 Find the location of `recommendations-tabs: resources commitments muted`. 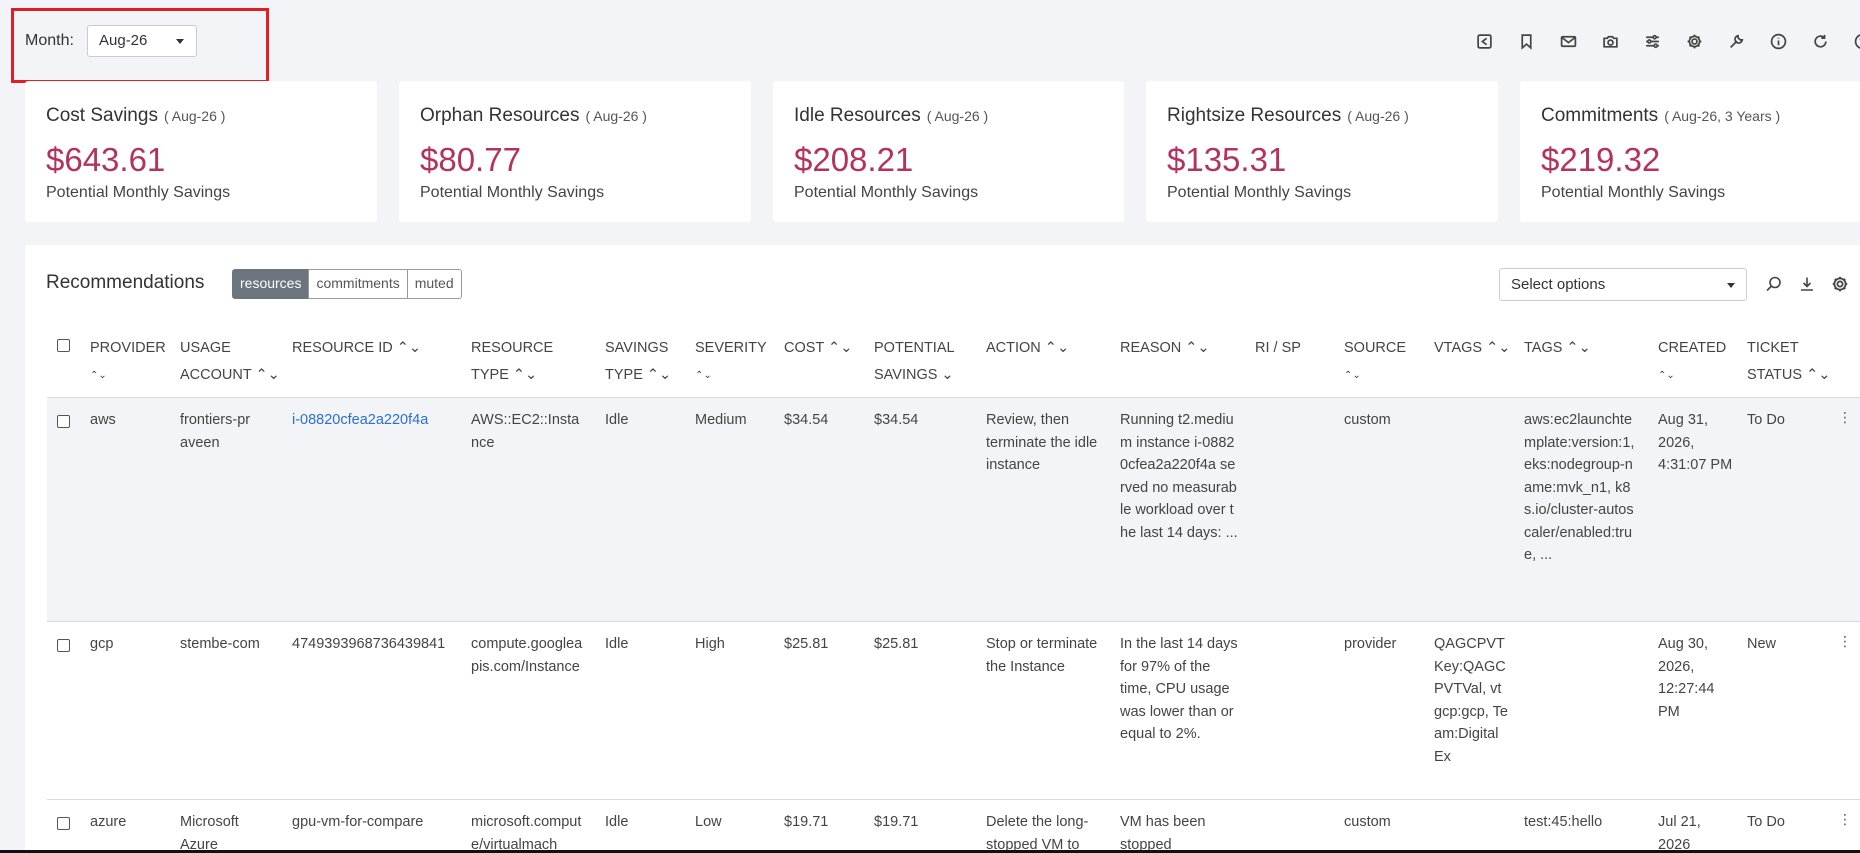

recommendations-tabs: resources commitments muted is located at coordinates (347, 284).